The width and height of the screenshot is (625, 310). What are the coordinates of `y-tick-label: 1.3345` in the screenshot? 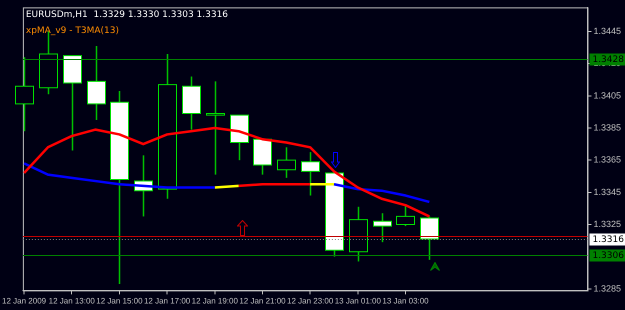 It's located at (607, 191).